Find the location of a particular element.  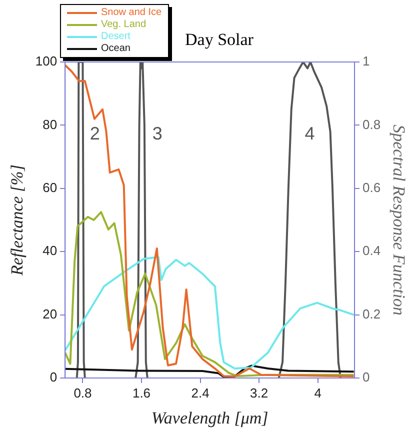

x-axis-title: Wavelength [μm] is located at coordinates (209, 418).